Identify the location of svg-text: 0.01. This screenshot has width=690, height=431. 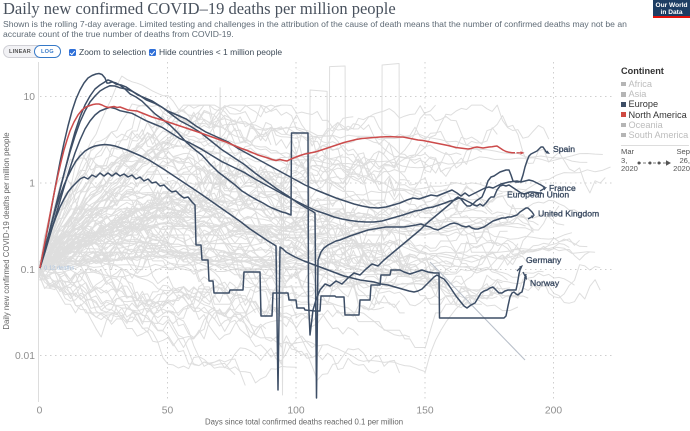
(25, 356).